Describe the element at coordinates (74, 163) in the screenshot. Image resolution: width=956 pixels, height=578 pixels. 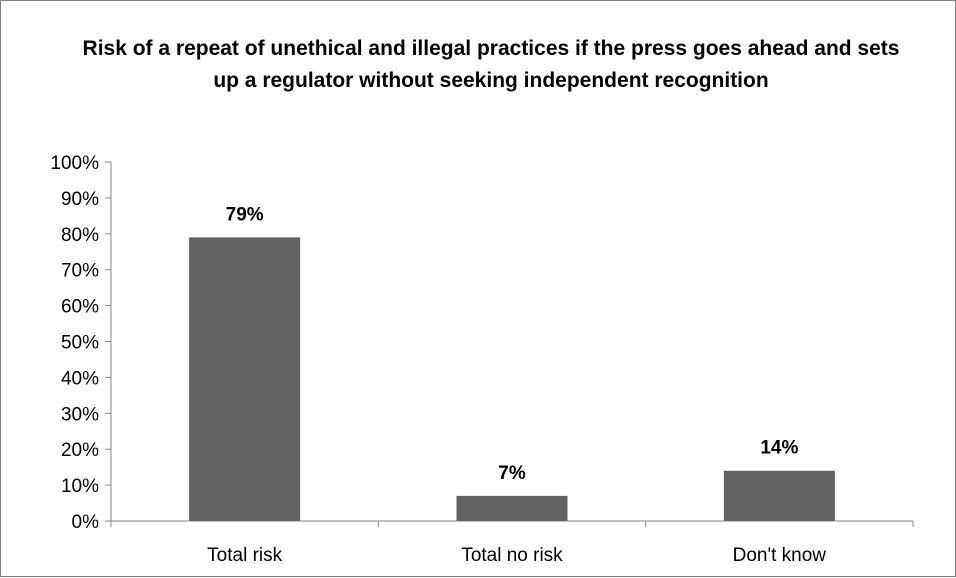
I see `y-tick-label: 100%` at that location.